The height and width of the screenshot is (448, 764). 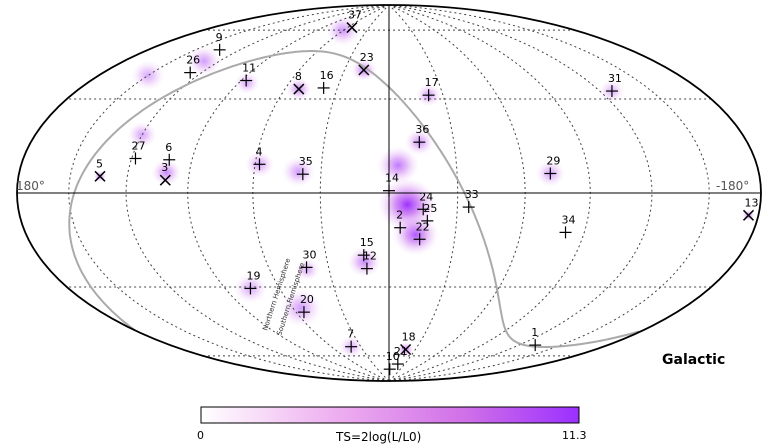 What do you see at coordinates (350, 334) in the screenshot?
I see `source-label-7: 7` at bounding box center [350, 334].